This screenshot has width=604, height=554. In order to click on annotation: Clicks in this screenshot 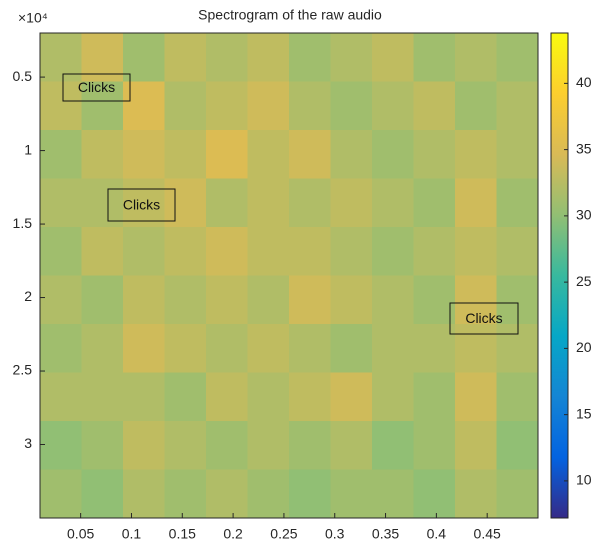, I will do `click(483, 318)`.